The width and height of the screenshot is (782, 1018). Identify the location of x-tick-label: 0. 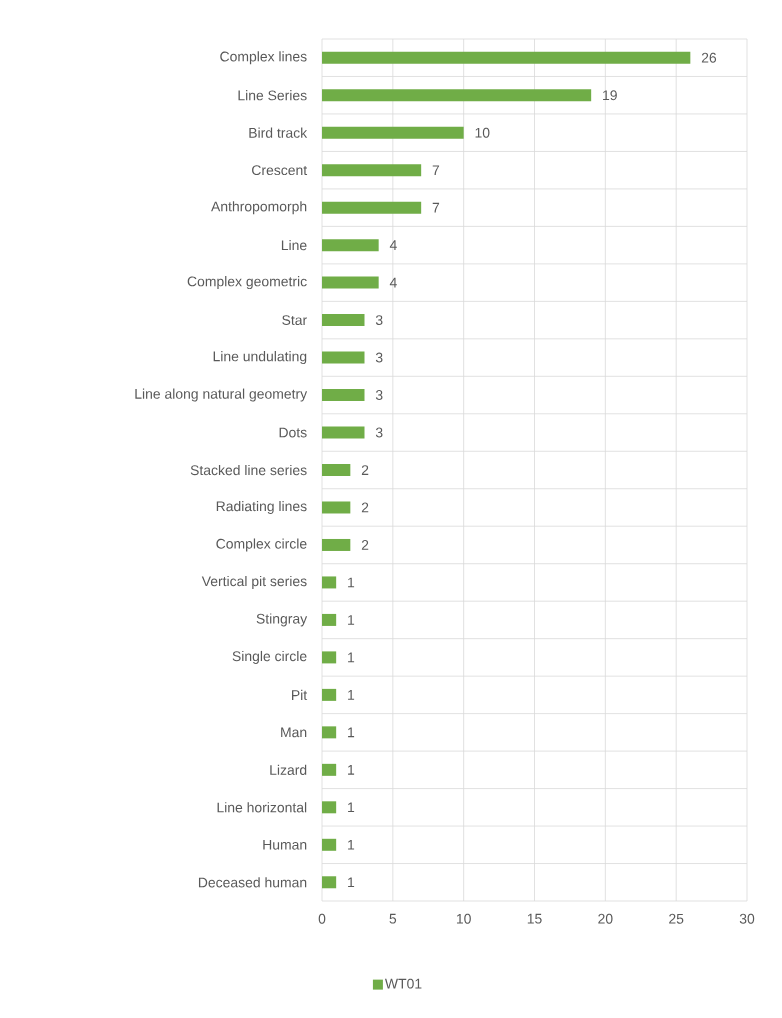
(322, 918).